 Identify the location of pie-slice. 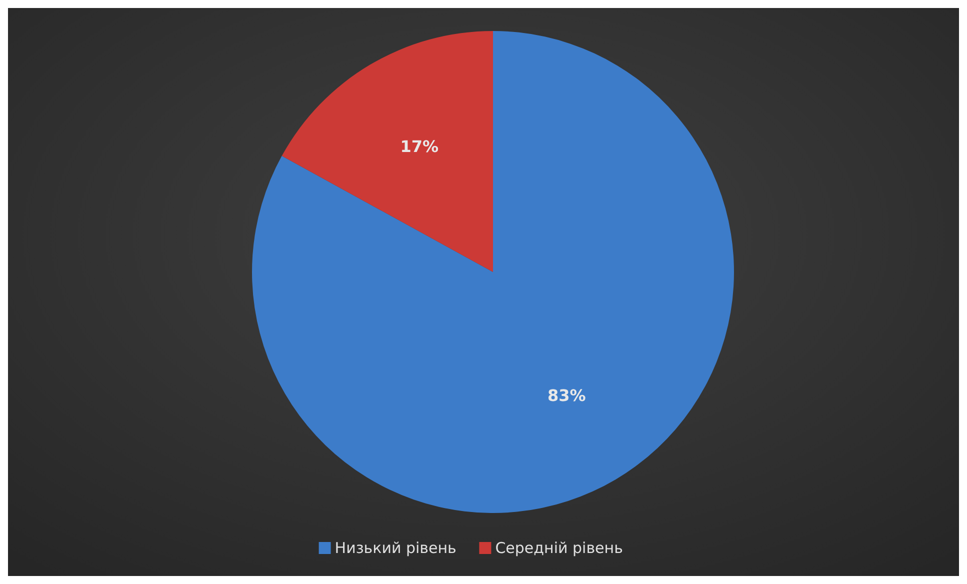
(387, 151).